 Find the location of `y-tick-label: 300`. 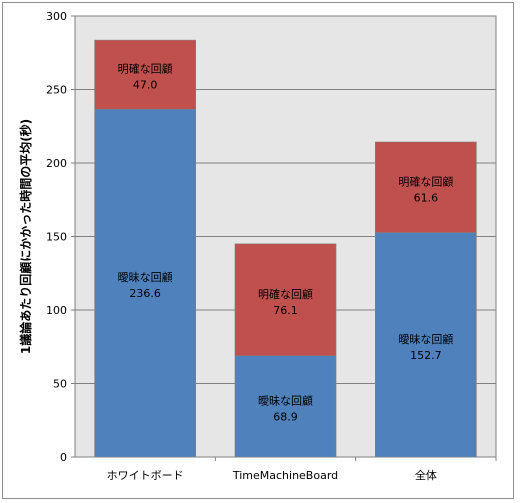

y-tick-label: 300 is located at coordinates (56, 16).